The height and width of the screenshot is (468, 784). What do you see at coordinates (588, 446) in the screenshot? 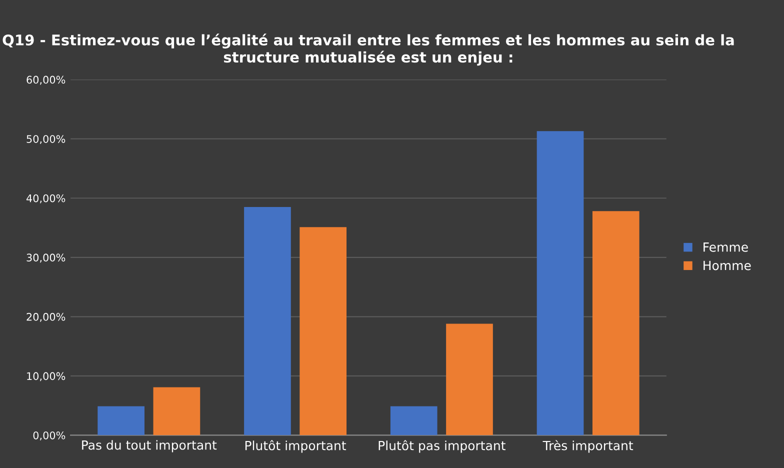
I see `x-tick-label: Très important` at bounding box center [588, 446].